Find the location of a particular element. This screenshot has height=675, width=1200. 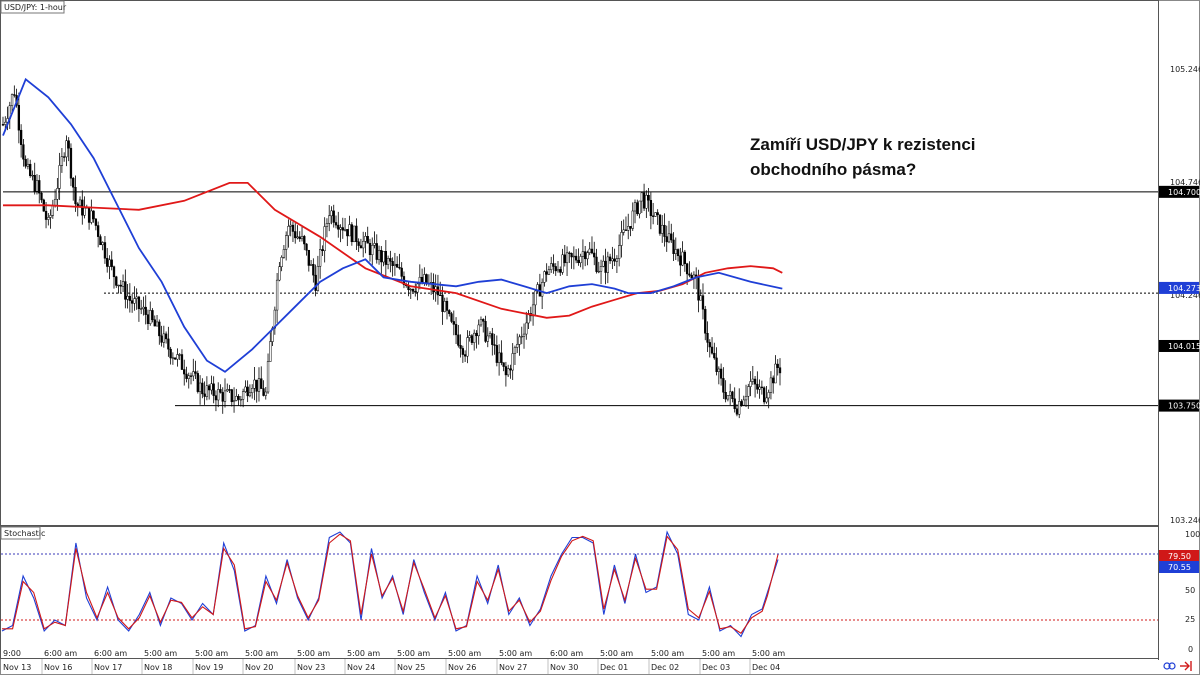

link-icon is located at coordinates (1169, 666).